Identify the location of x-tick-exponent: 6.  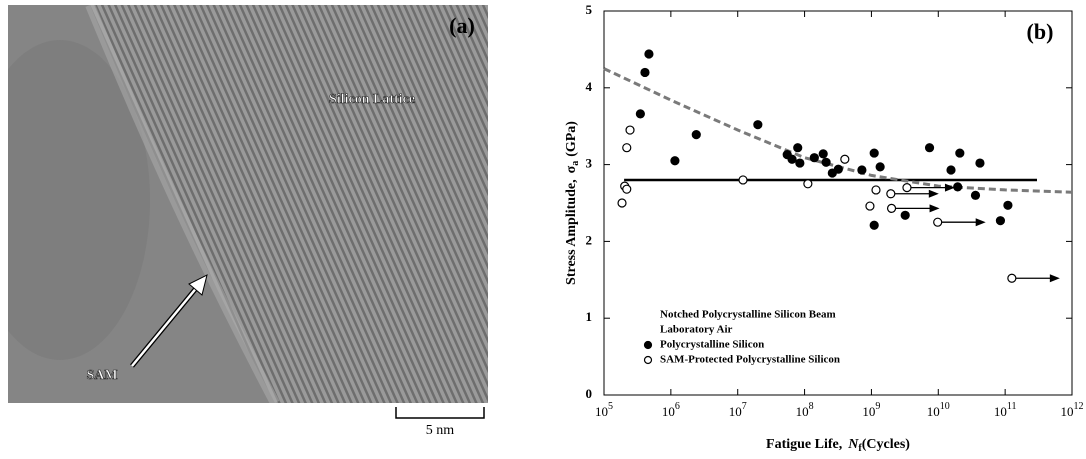
(677, 406).